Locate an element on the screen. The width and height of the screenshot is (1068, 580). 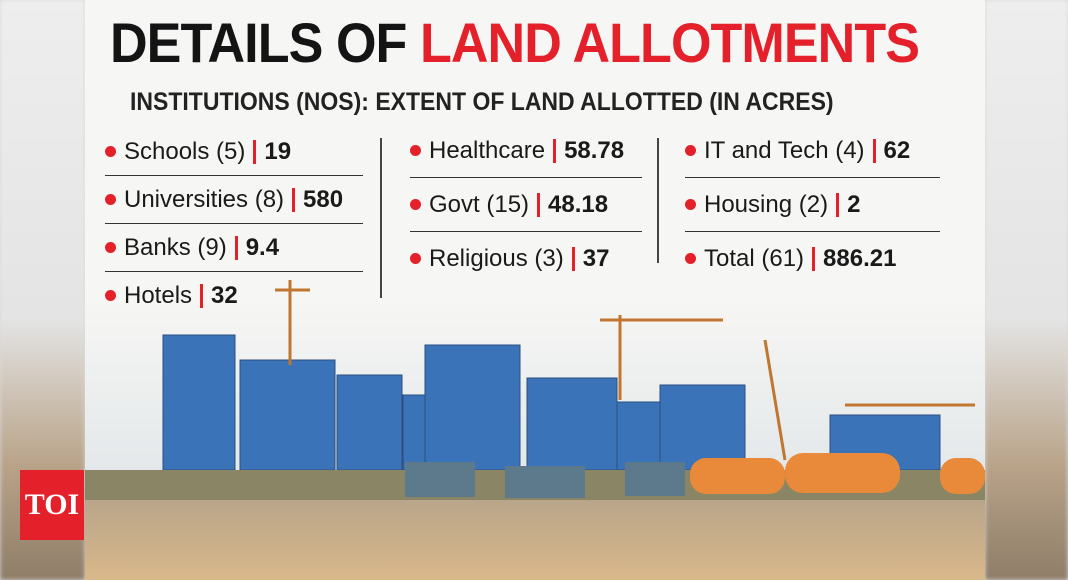
list-item: Housing (2) 2 is located at coordinates (812, 205).